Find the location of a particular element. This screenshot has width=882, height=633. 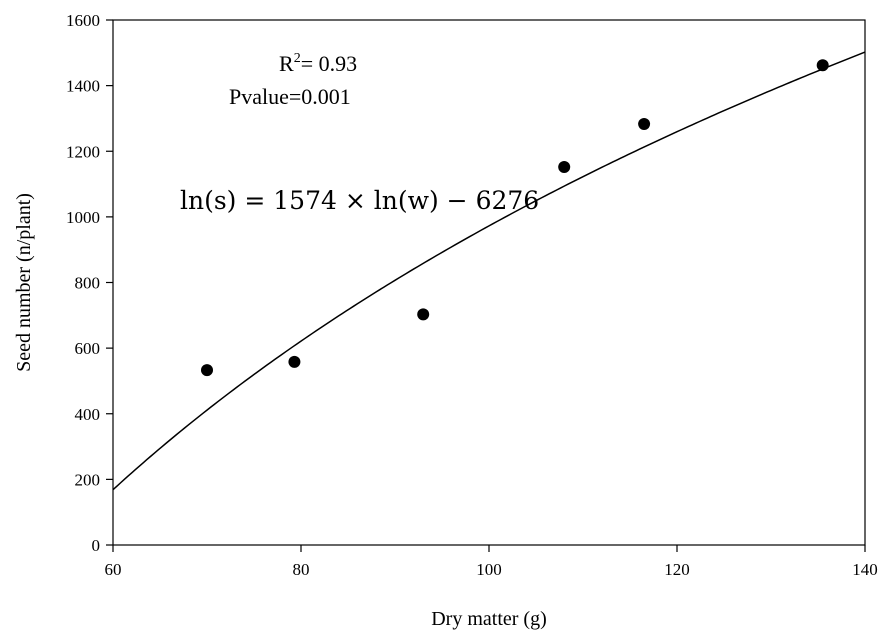

y-tick-label: 200 is located at coordinates (88, 479).